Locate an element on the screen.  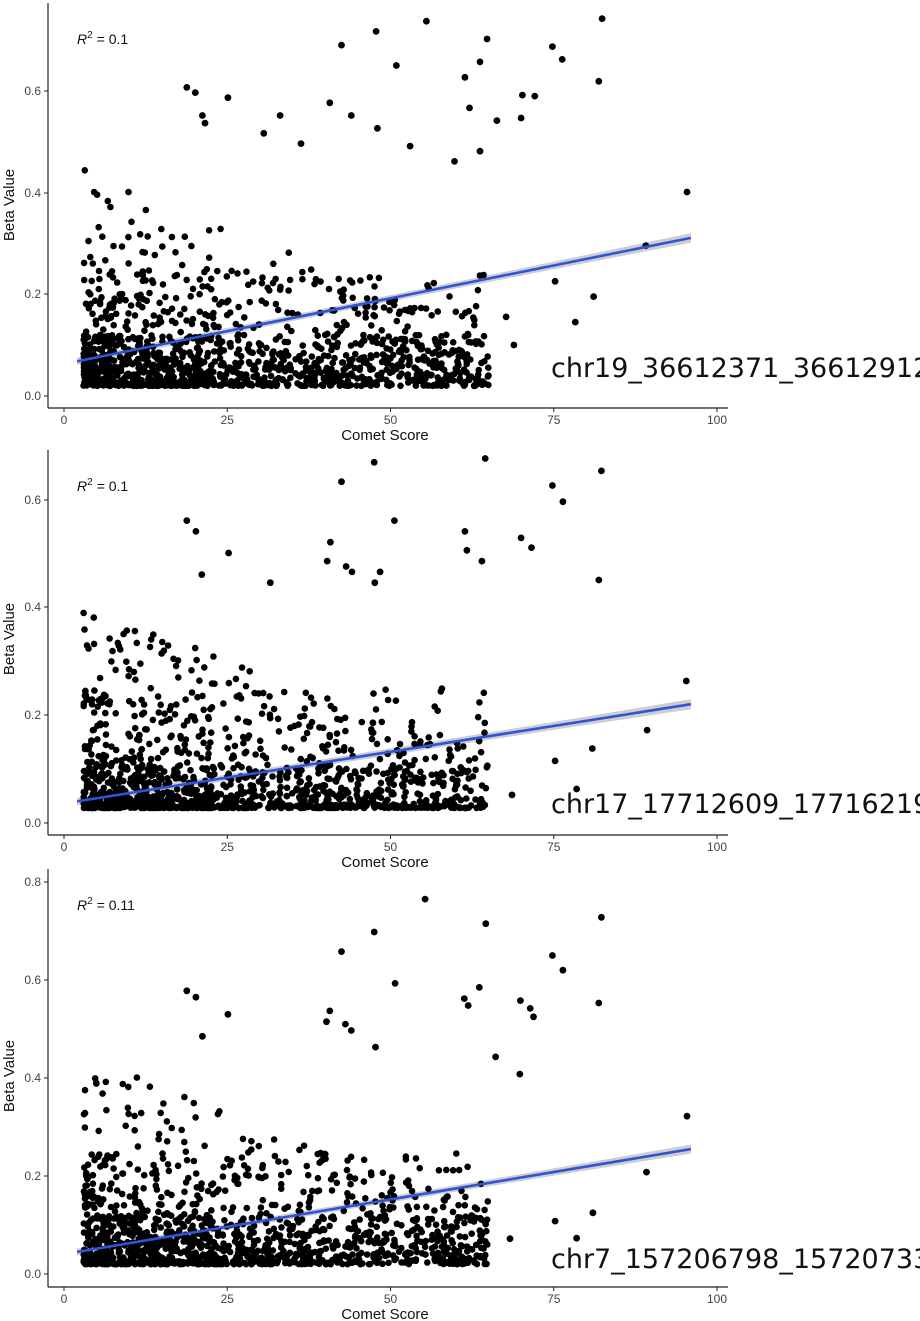
regression-line is located at coordinates (384, 299).